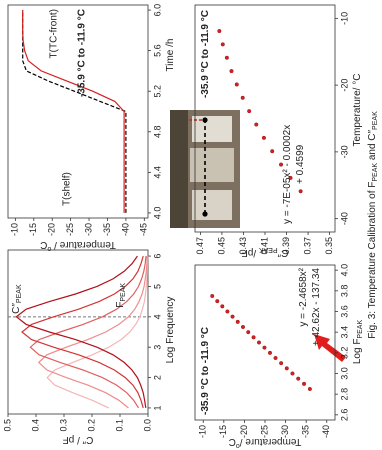 Image resolution: width=382 pixels, height=450 pixels. Describe the element at coordinates (63, 425) in the screenshot. I see `y-tick-label: 0.3` at that location.